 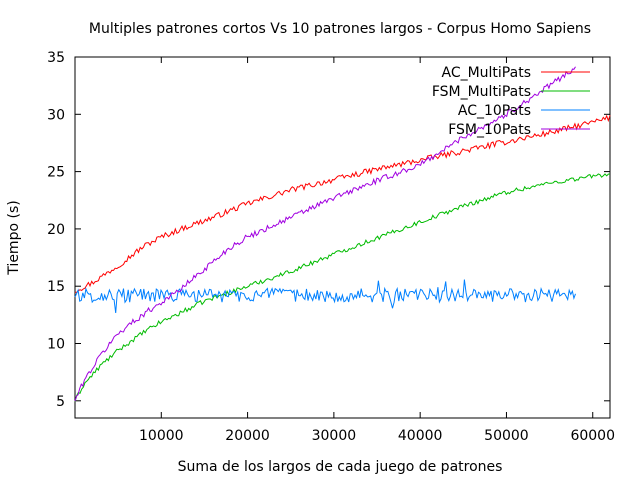 I want to click on y-tick-label: 35, so click(x=56, y=58).